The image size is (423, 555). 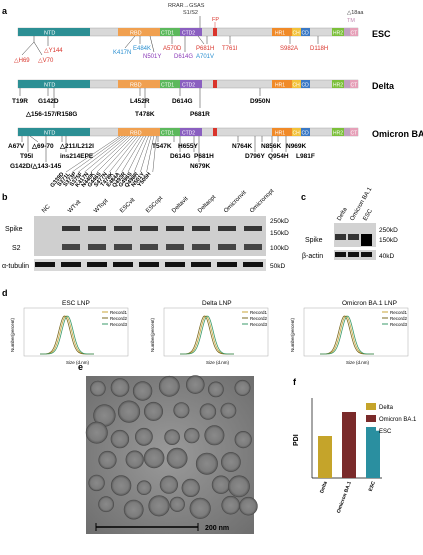 I want to click on mutation-t761i: T761I, so click(x=230, y=49).